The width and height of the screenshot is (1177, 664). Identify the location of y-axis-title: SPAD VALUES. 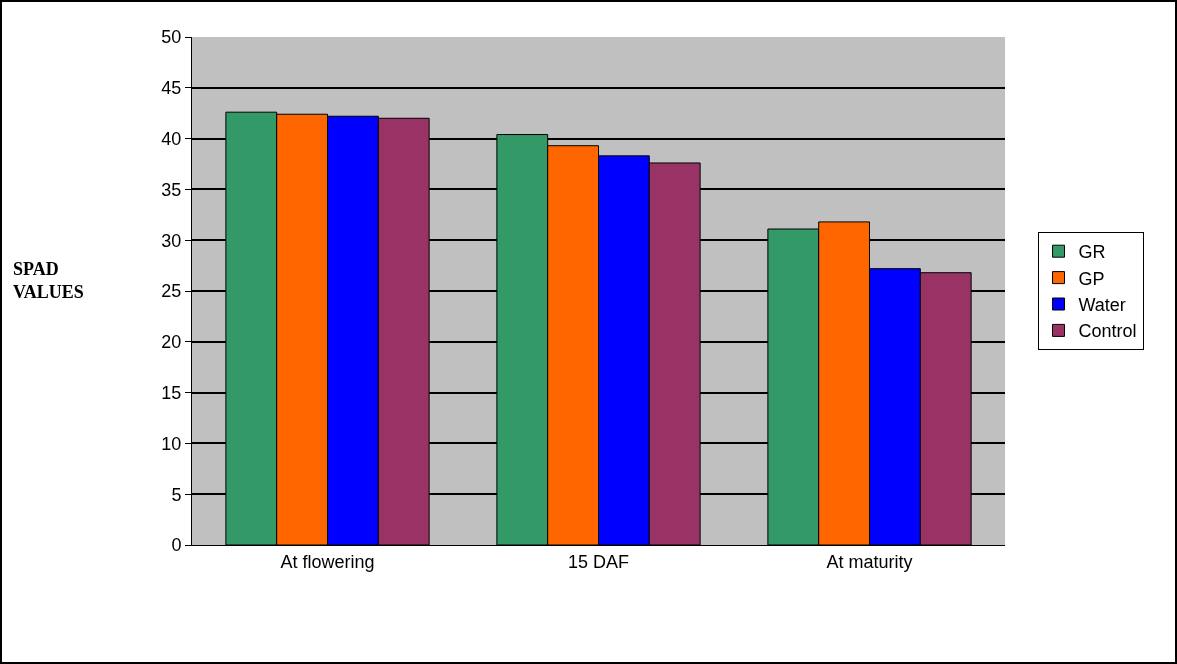
(48, 281).